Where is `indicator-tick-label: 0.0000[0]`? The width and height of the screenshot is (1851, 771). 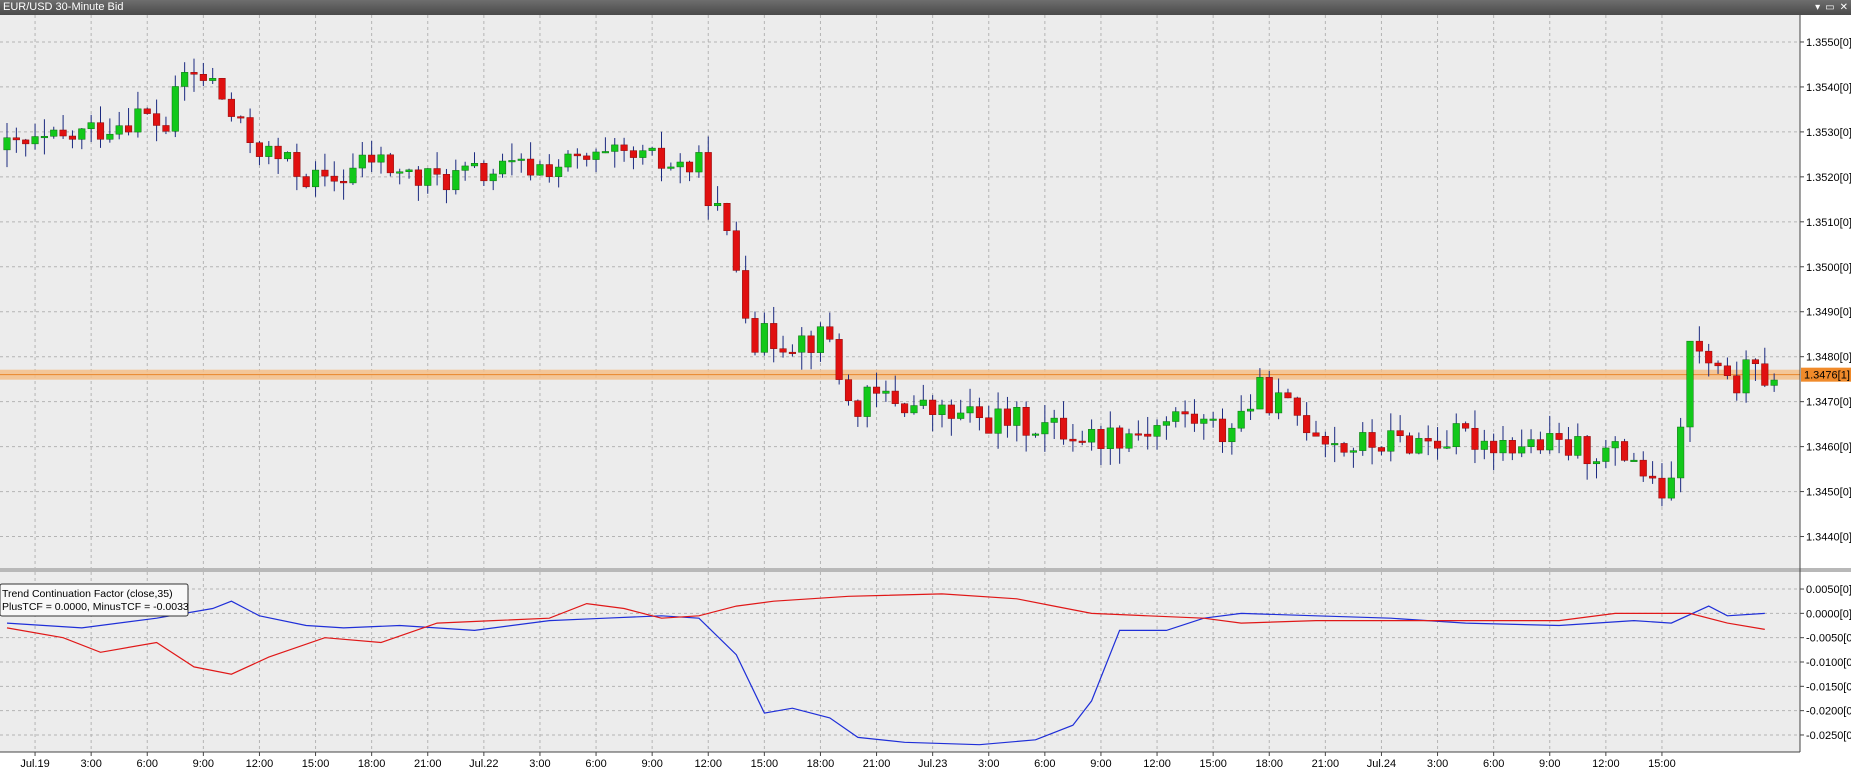
indicator-tick-label: 0.0000[0] is located at coordinates (1828, 614).